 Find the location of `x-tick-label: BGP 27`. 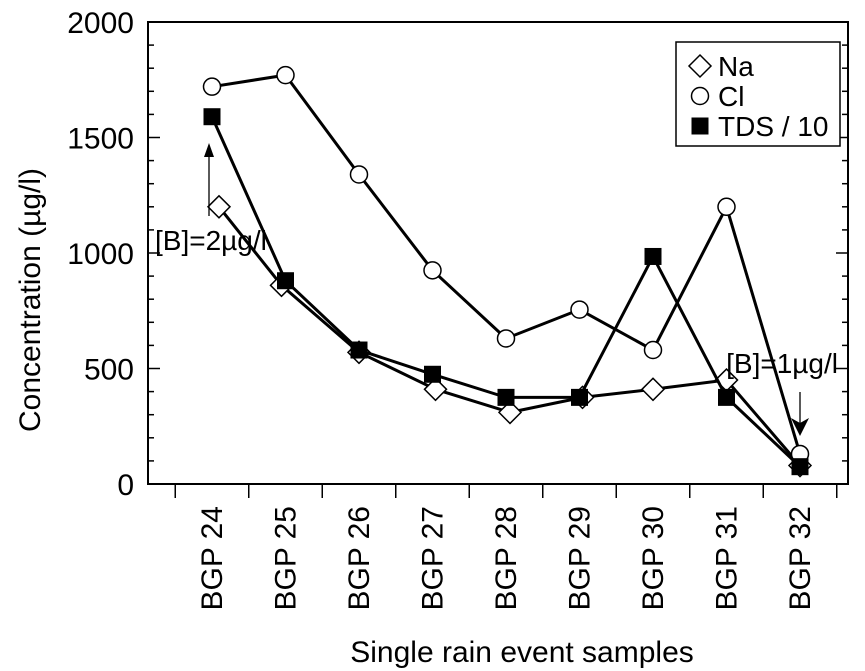

x-tick-label: BGP 27 is located at coordinates (433, 558).